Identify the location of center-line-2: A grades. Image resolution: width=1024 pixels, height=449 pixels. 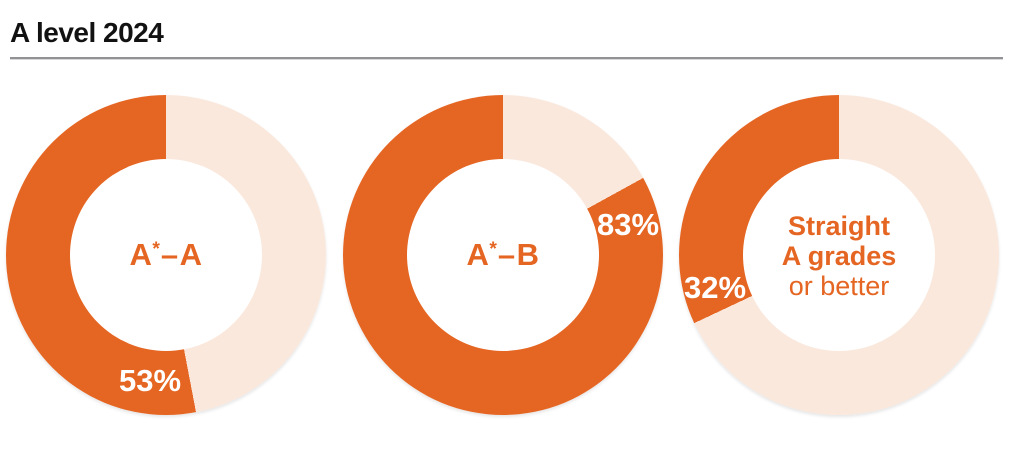
(839, 255).